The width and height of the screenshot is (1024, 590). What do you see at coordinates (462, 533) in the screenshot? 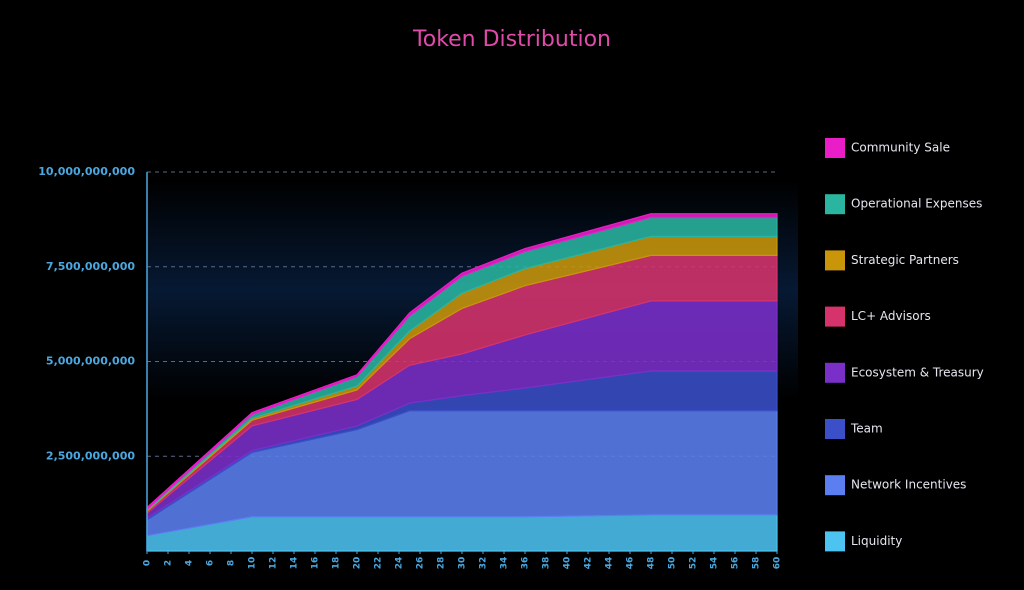
I see `area` at bounding box center [462, 533].